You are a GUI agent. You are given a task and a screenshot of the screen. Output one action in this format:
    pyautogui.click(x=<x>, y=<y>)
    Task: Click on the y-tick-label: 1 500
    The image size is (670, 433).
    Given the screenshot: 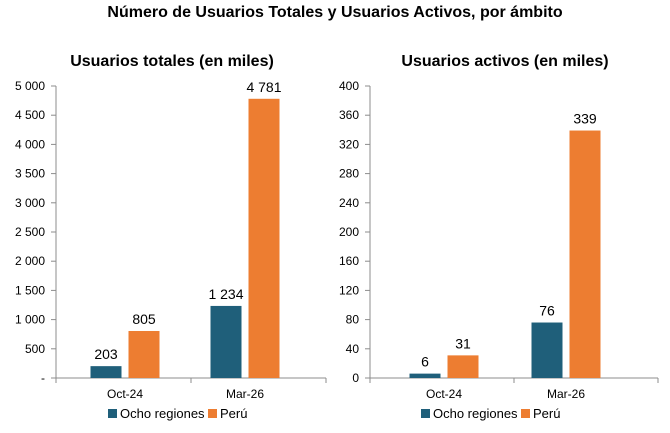 What is the action you would take?
    pyautogui.click(x=30, y=290)
    